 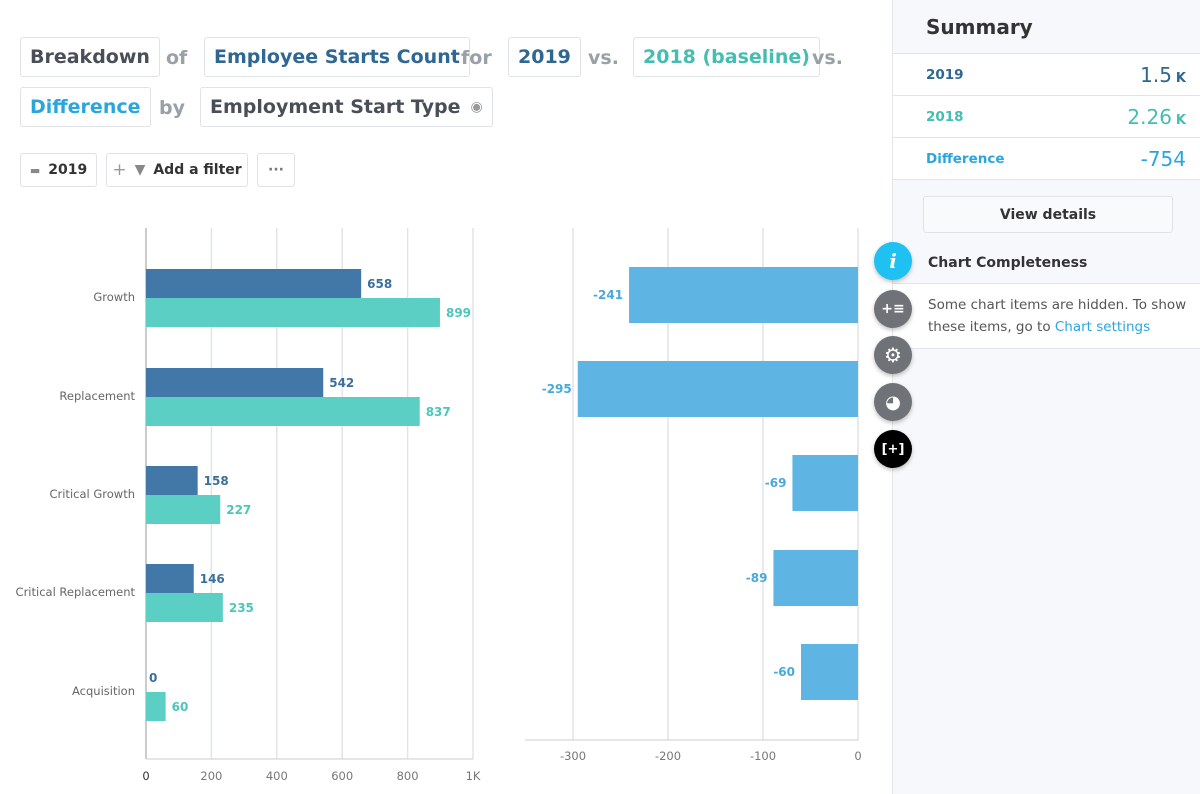 I want to click on data-label: -295, so click(x=557, y=389).